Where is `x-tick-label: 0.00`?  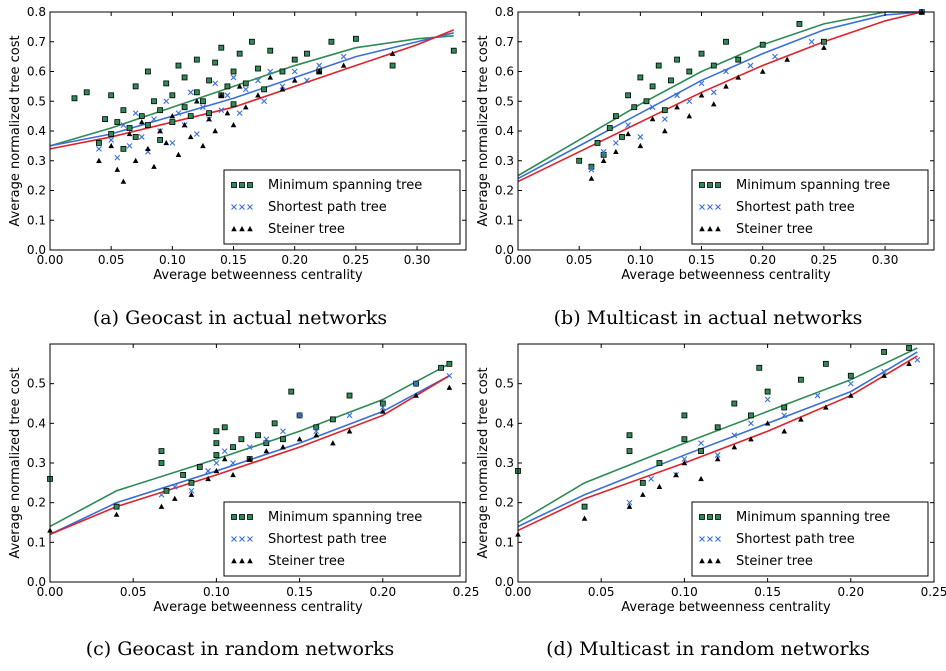 x-tick-label: 0.00 is located at coordinates (50, 592).